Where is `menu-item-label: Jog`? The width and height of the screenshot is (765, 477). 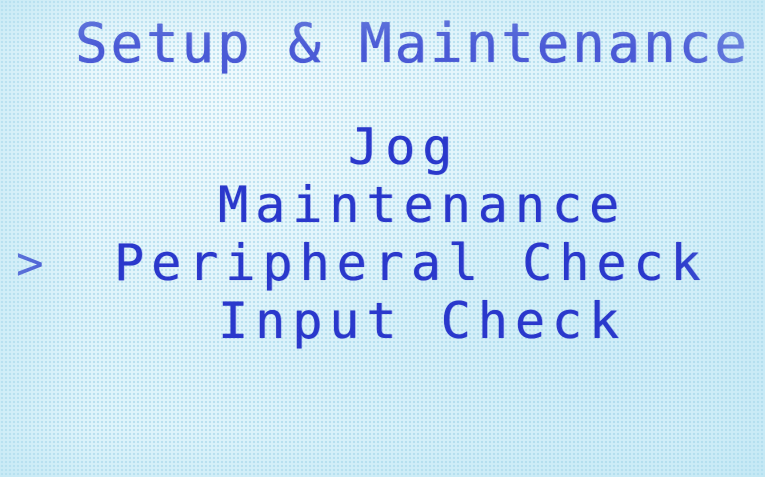
menu-item-label: Jog is located at coordinates (404, 147).